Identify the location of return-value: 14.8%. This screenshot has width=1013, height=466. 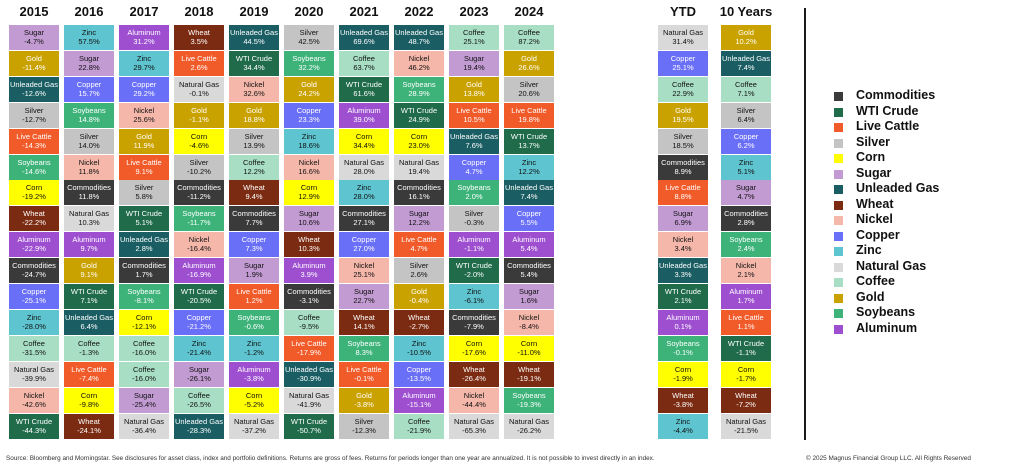
(89, 119).